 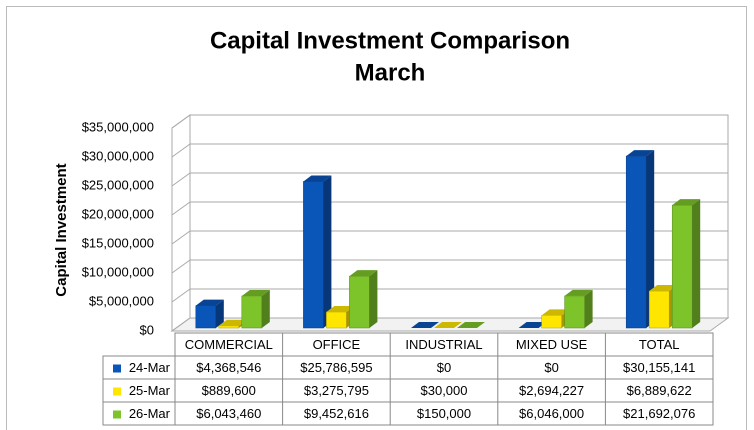 I want to click on y-tick-label: $10,000,000, so click(x=118, y=271).